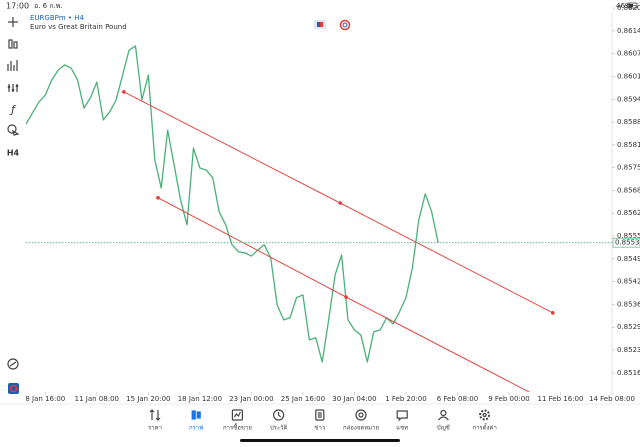  Describe the element at coordinates (279, 428) in the screenshot. I see `nav-label: ประวัติ` at that location.